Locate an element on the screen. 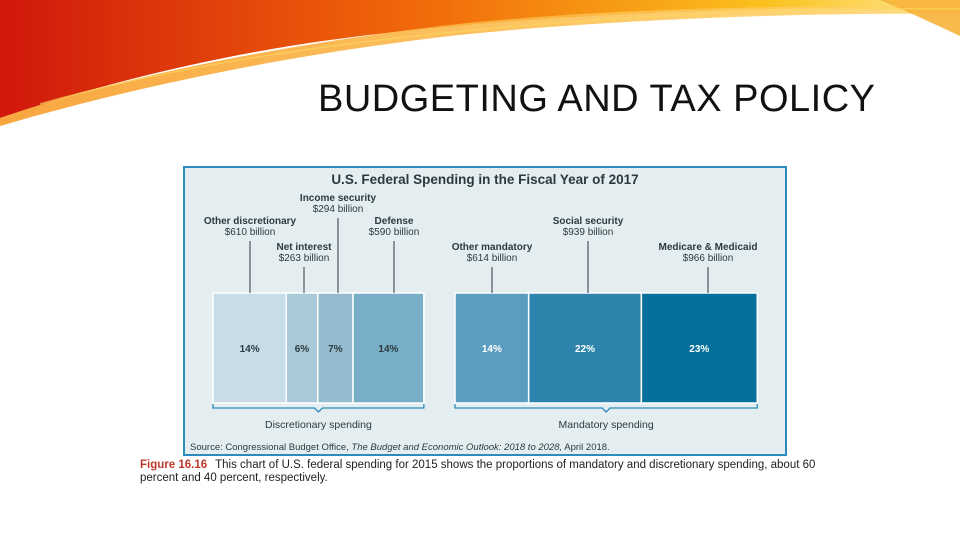 This screenshot has height=540, width=960. group-label-1: Mandatory spending is located at coordinates (606, 425).